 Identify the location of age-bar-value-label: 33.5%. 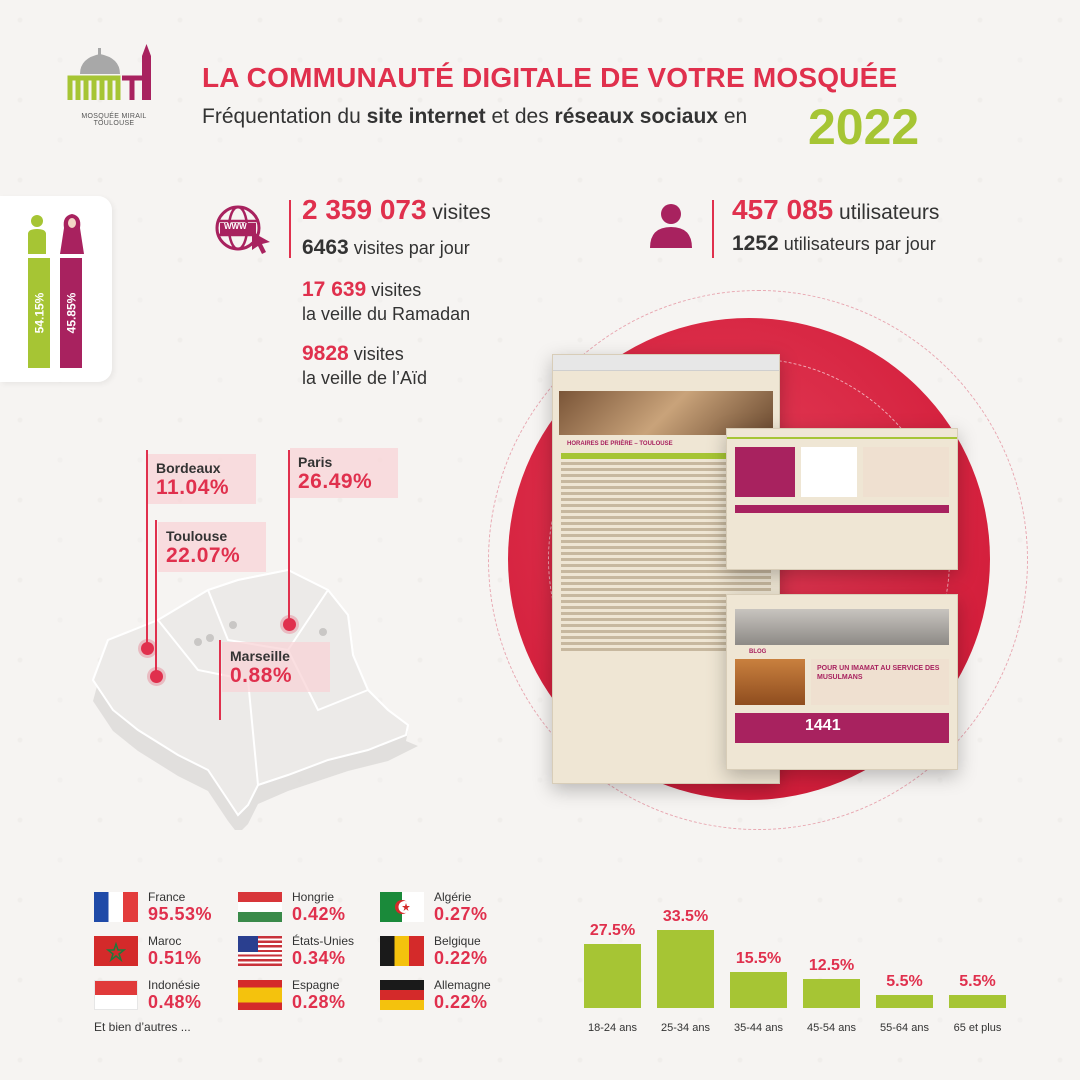
(685, 916).